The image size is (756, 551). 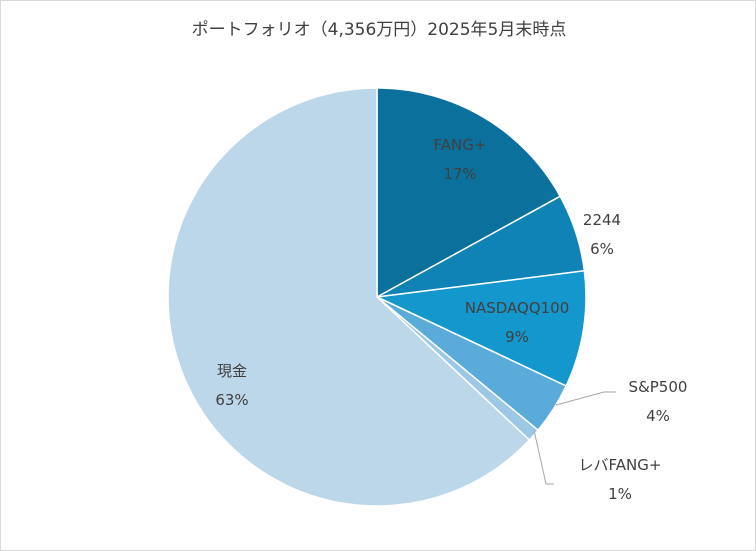 I want to click on slice-percent-label: 1%, so click(x=620, y=494).